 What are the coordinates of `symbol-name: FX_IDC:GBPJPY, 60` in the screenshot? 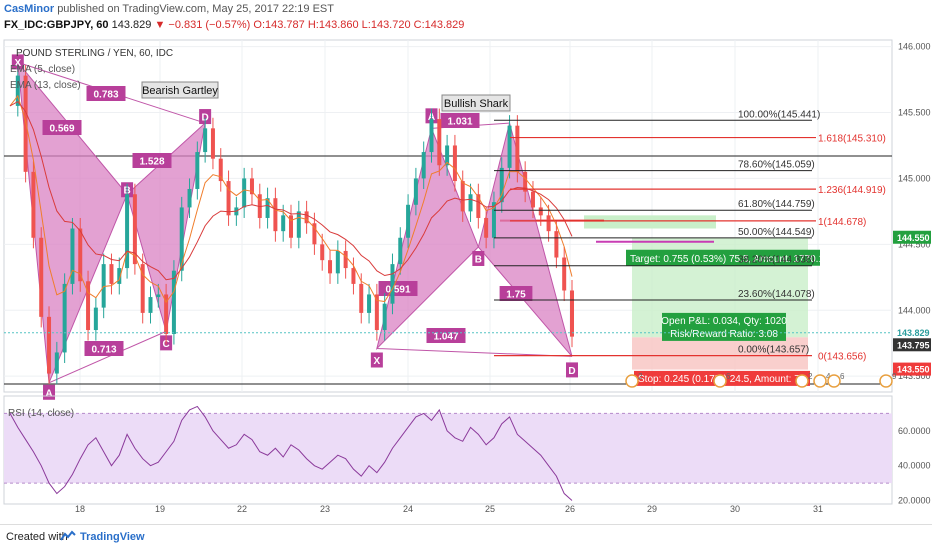 It's located at (56, 25).